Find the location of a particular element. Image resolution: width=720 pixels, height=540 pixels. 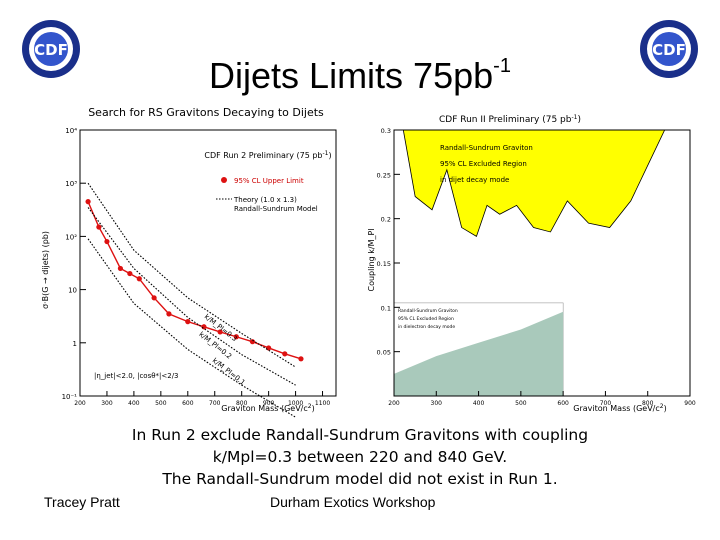

chart-right-legend-line-3: in dijet decay mode is located at coordinates (474, 180).